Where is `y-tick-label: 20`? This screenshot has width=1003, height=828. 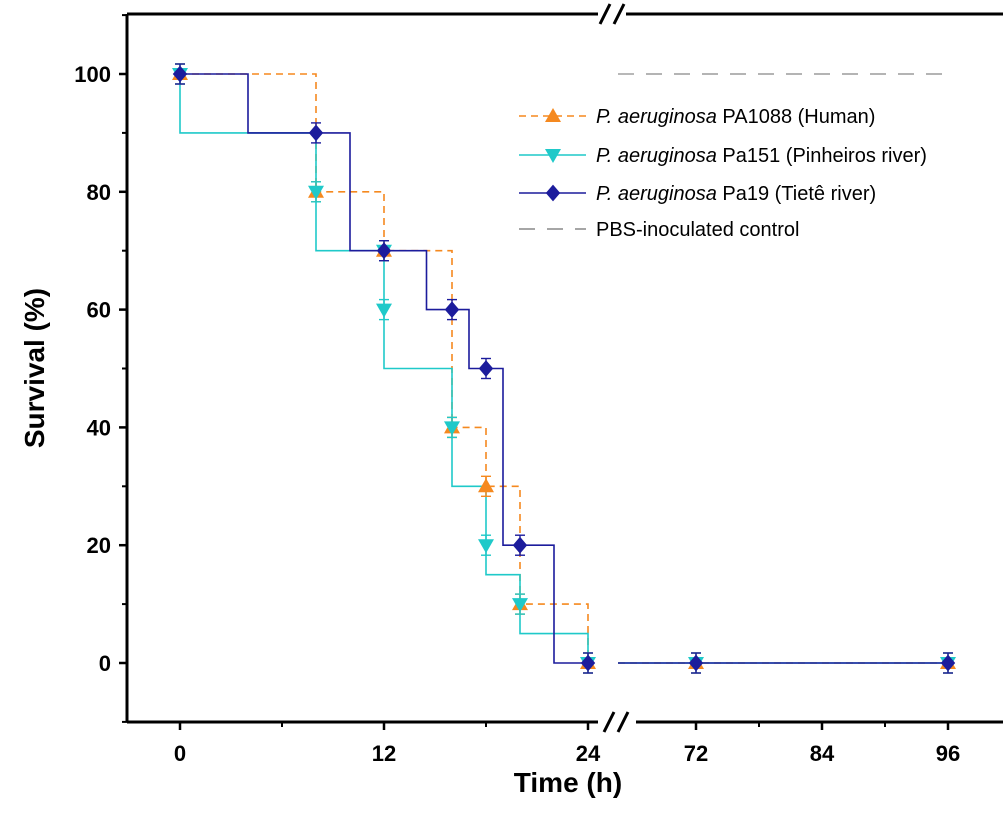 y-tick-label: 20 is located at coordinates (99, 545).